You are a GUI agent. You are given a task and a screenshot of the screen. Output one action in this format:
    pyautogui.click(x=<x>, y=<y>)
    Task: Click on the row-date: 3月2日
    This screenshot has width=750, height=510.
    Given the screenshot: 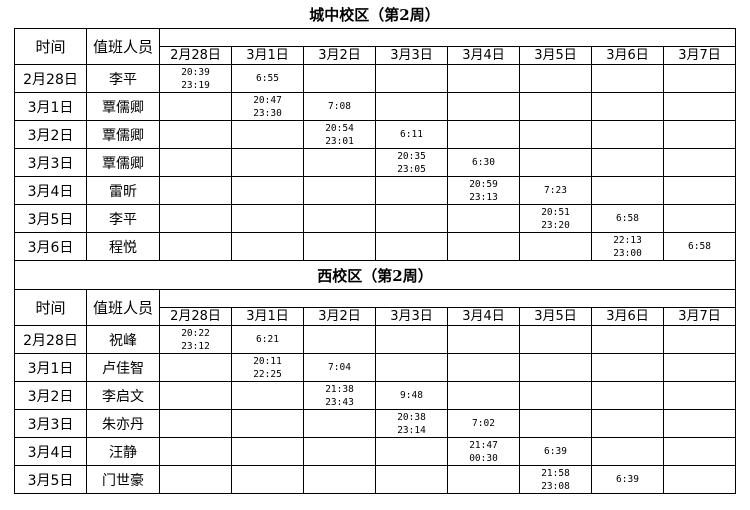 What is the action you would take?
    pyautogui.click(x=50, y=134)
    